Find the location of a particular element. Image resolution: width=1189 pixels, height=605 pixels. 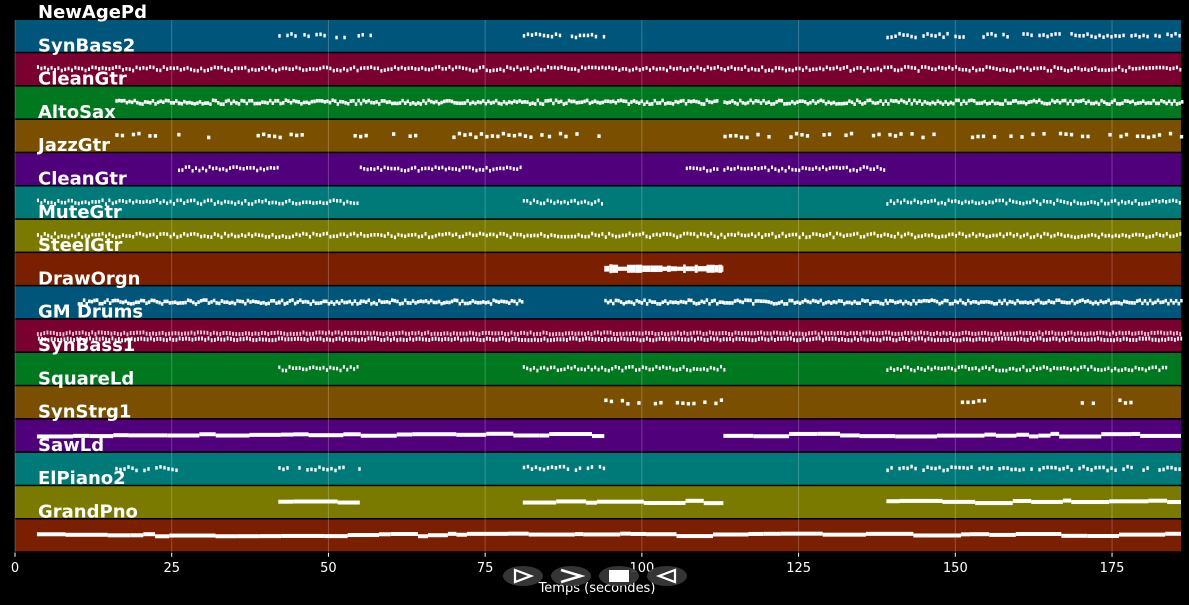

play-button is located at coordinates (523, 576).